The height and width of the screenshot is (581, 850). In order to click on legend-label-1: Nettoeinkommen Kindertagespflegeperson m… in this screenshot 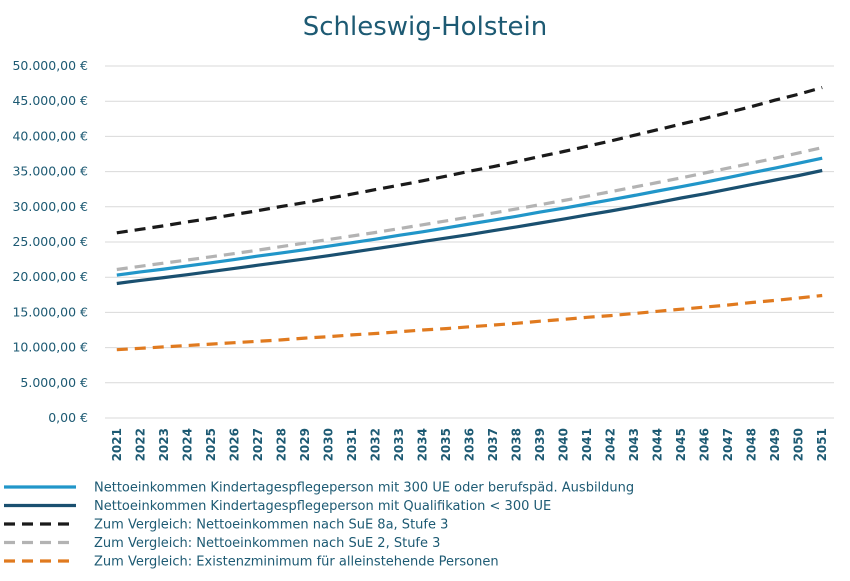, I will do `click(364, 488)`.